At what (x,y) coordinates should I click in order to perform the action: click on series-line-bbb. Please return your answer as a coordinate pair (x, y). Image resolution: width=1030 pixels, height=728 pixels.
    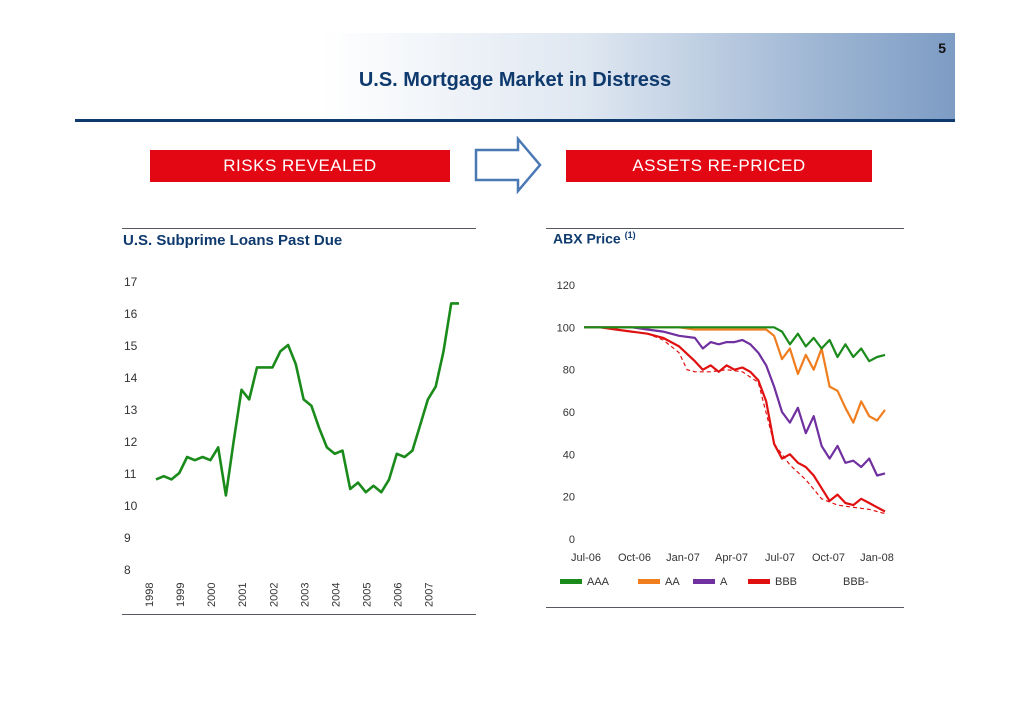
    Looking at the image, I should click on (735, 419).